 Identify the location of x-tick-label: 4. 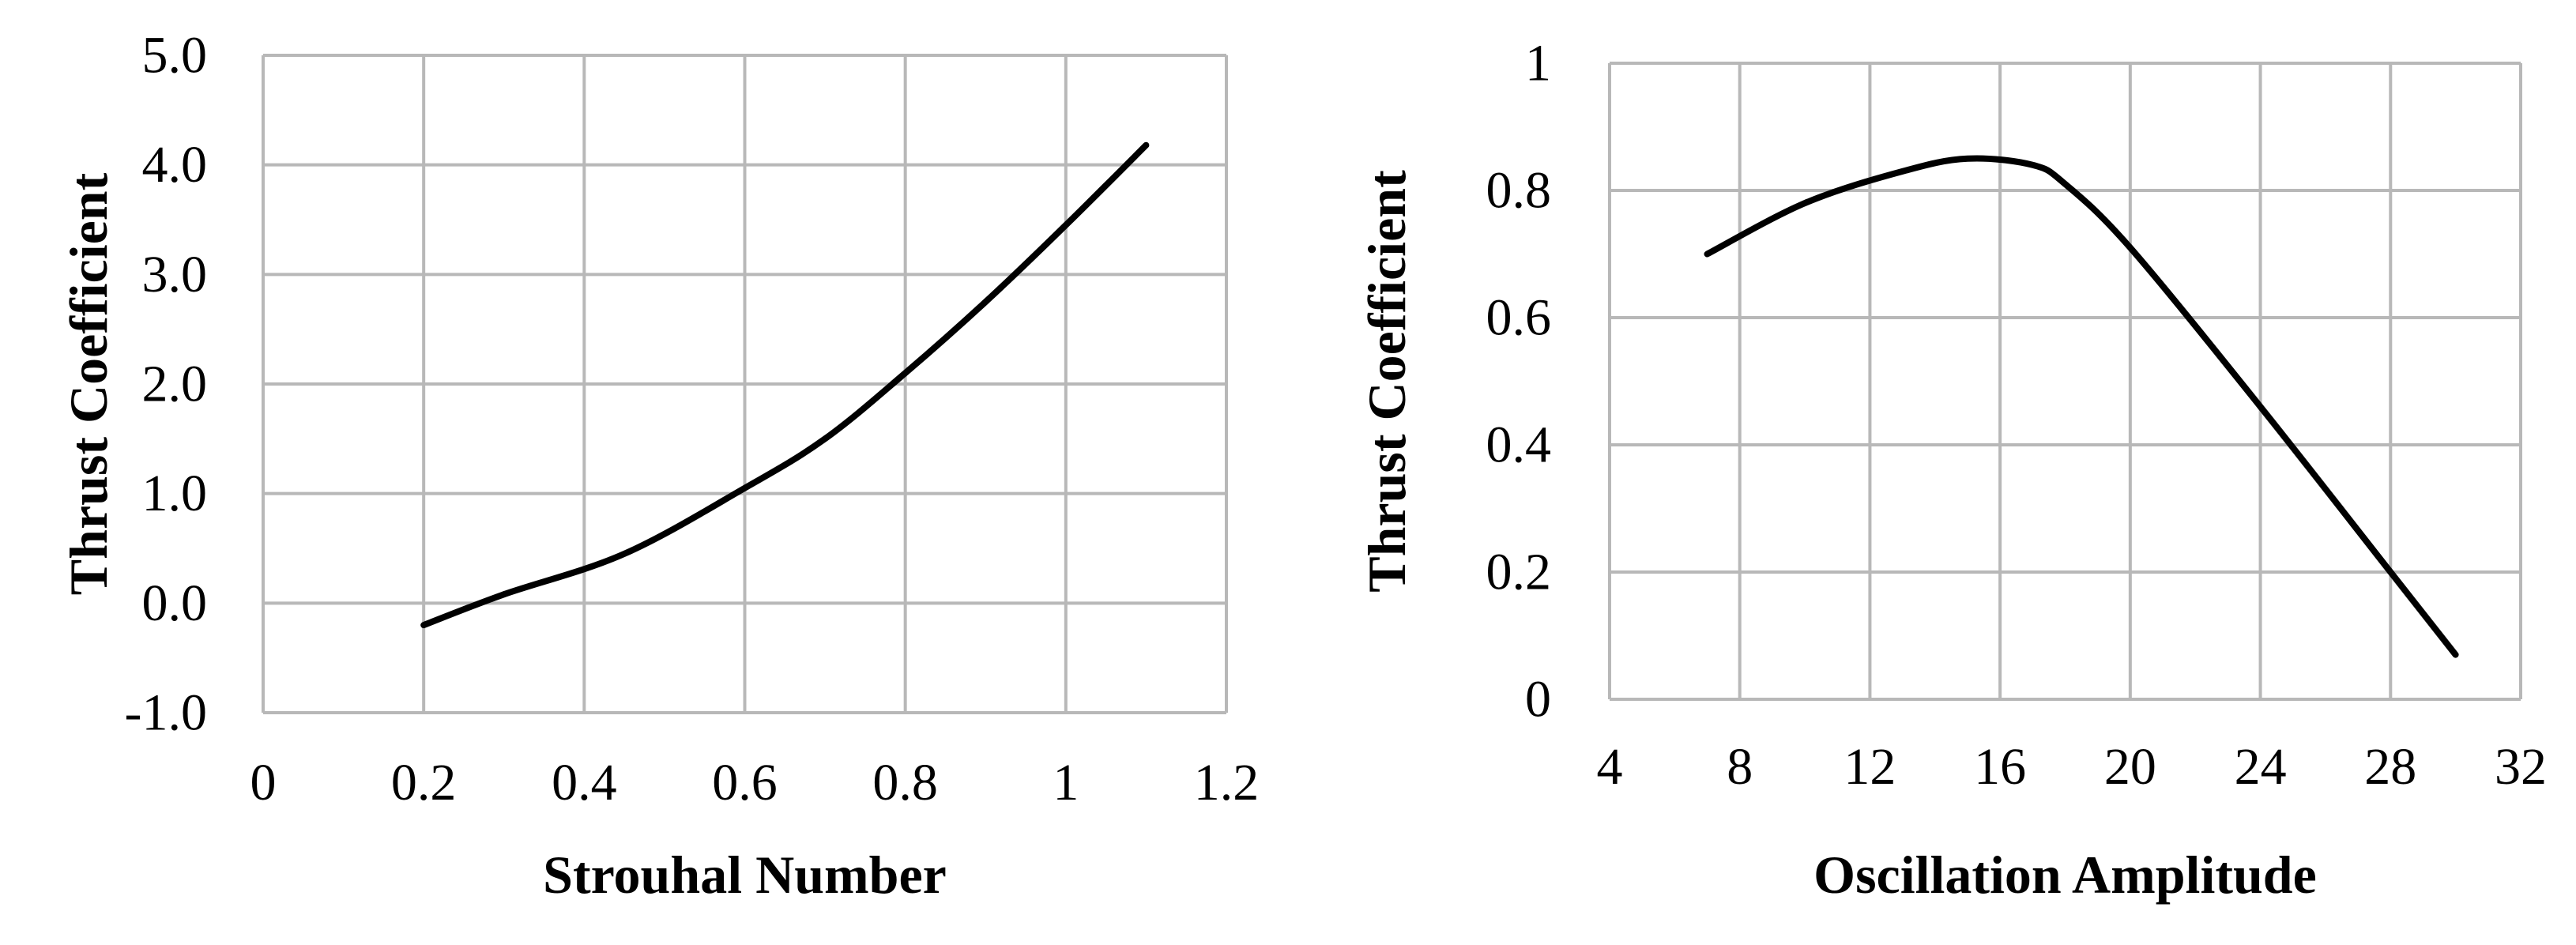
(1610, 767).